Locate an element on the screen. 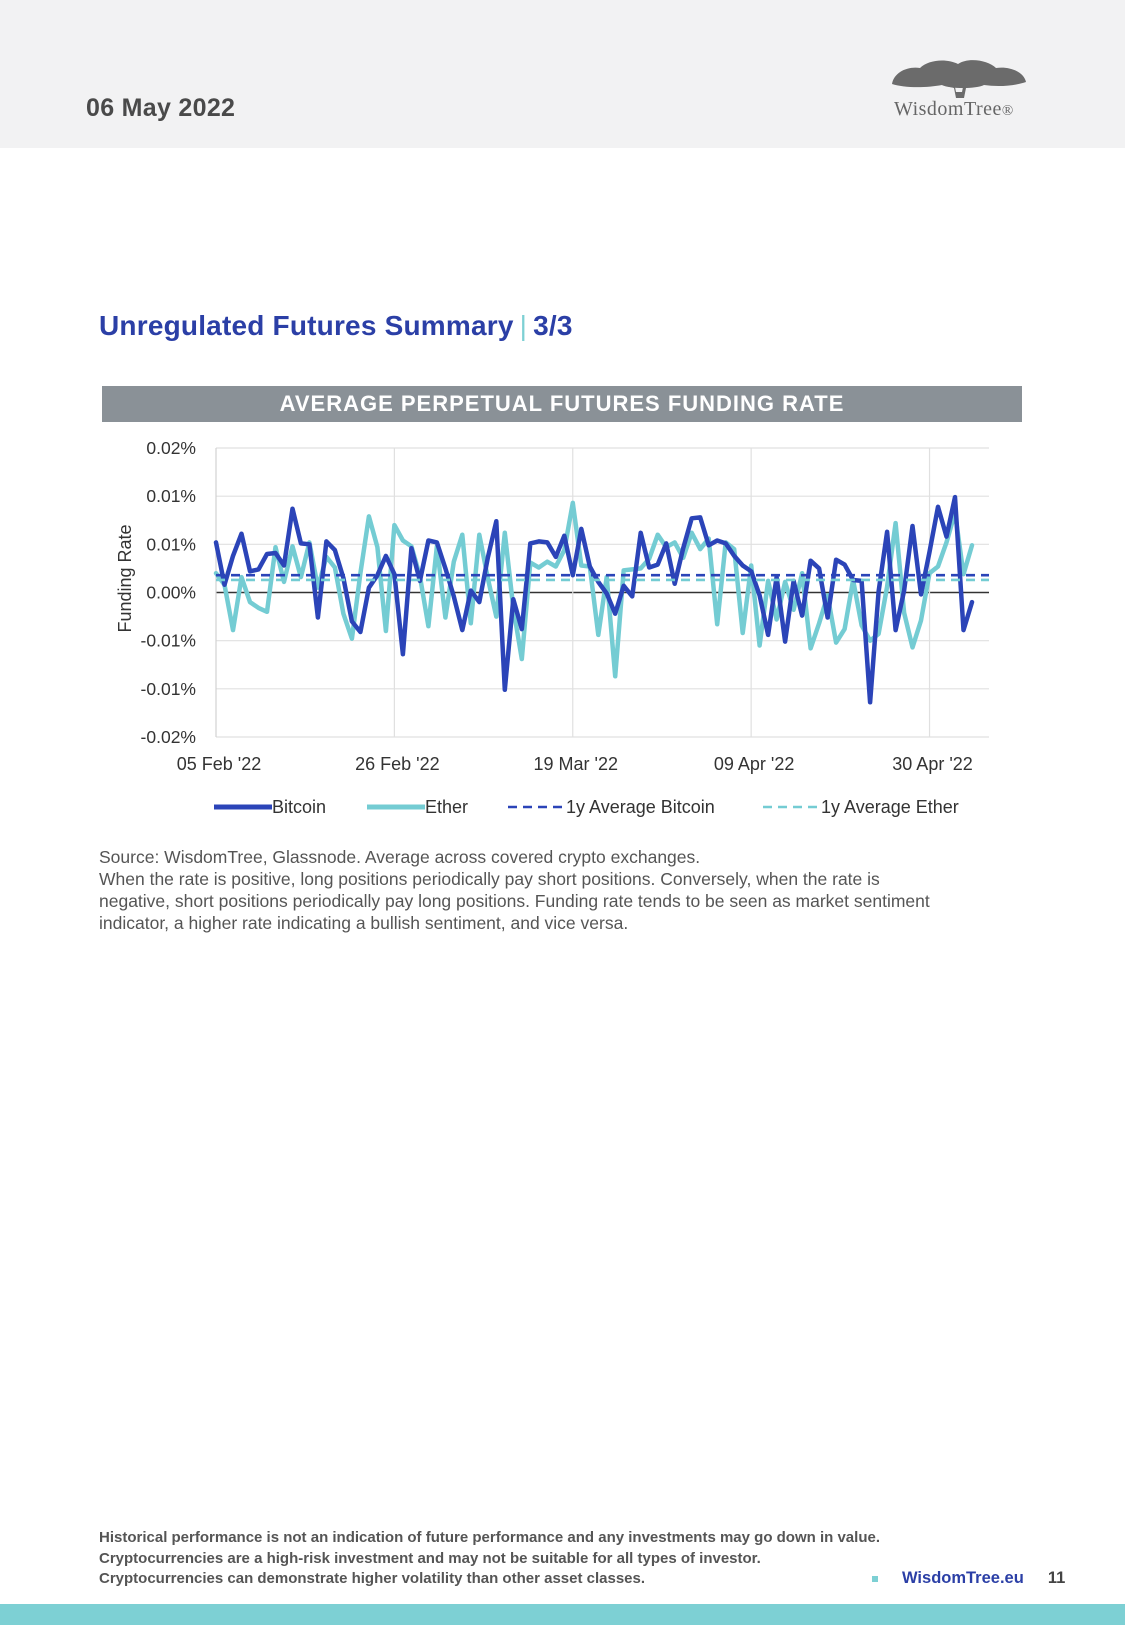  page-header: 06 May 2022 WisdomTree® is located at coordinates (562, 74).